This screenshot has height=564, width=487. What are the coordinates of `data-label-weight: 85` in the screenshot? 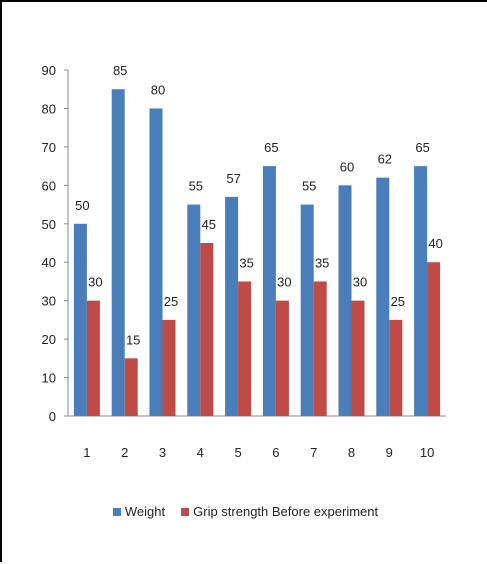 It's located at (120, 70).